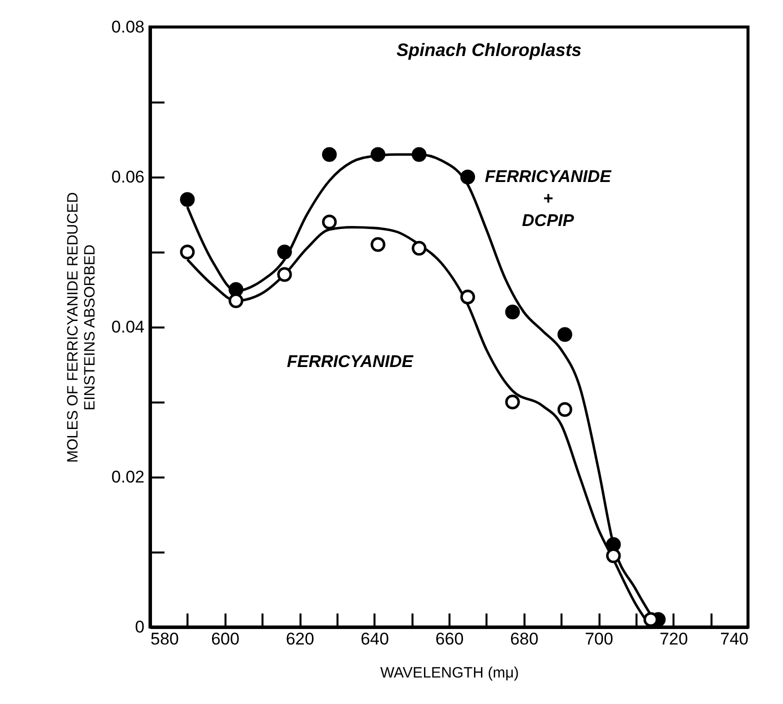 This screenshot has height=704, width=783. Describe the element at coordinates (139, 627) in the screenshot. I see `y-tick-label: 0` at that location.